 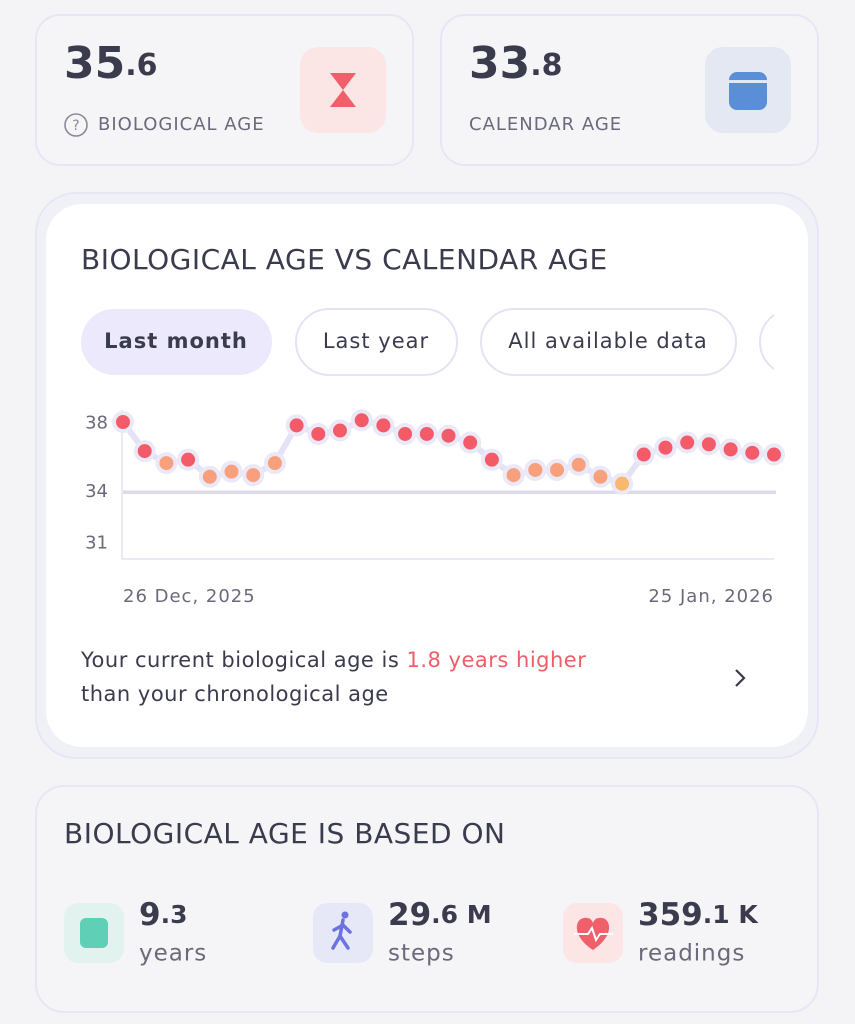 I want to click on cal-label: CALENDAR AGE, so click(x=545, y=124).